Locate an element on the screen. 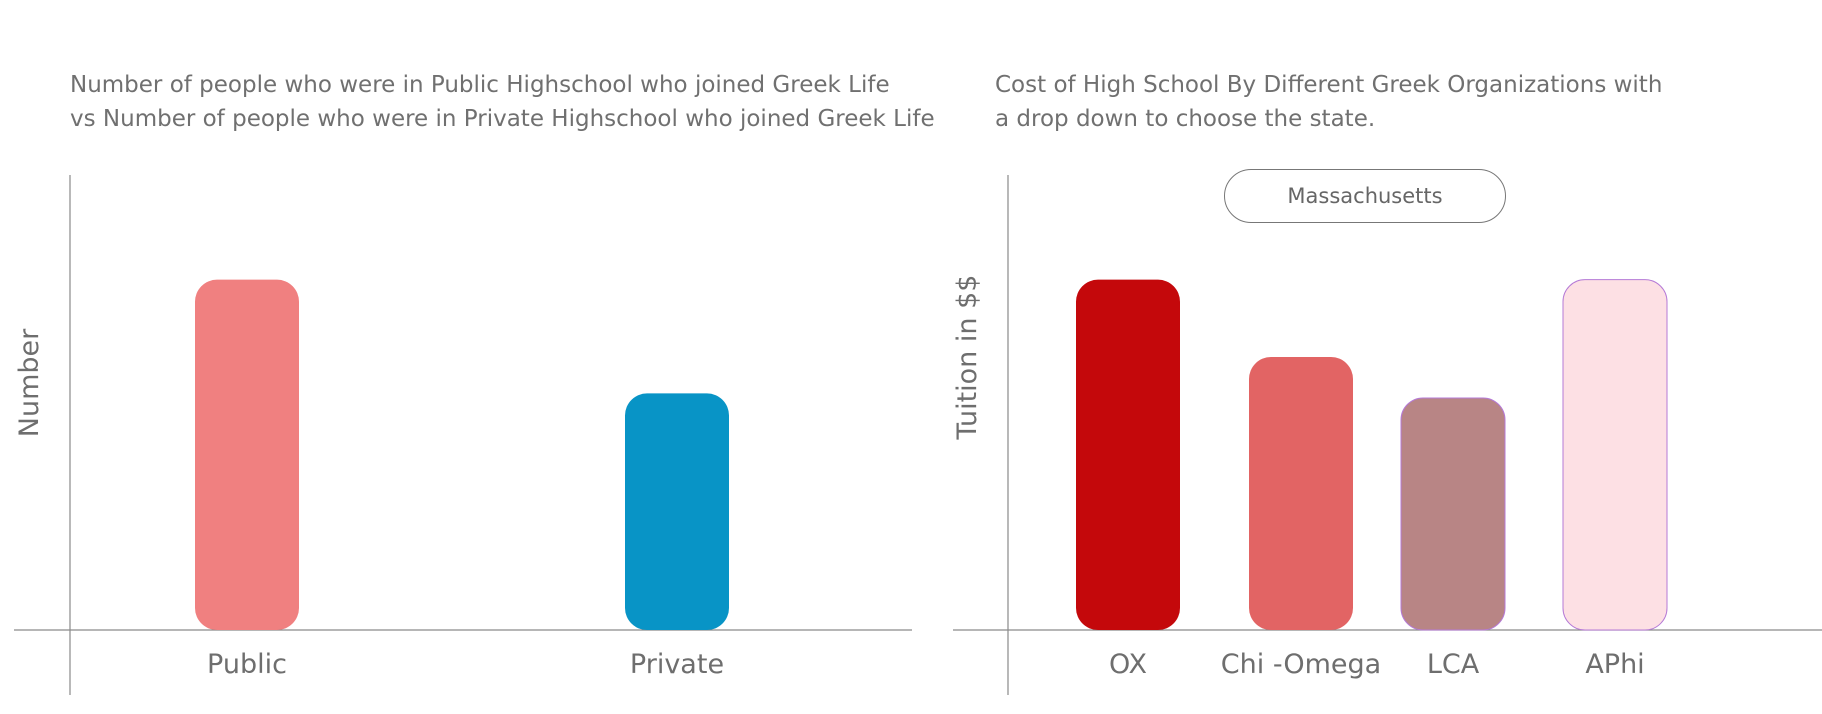  right-bar-chi-omega is located at coordinates (1301, 493).